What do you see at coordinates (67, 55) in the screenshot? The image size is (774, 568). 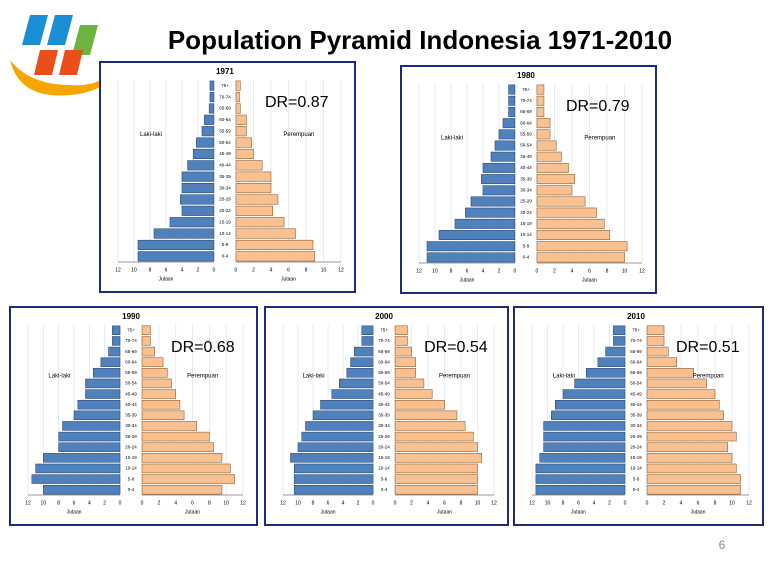 I see `logo` at bounding box center [67, 55].